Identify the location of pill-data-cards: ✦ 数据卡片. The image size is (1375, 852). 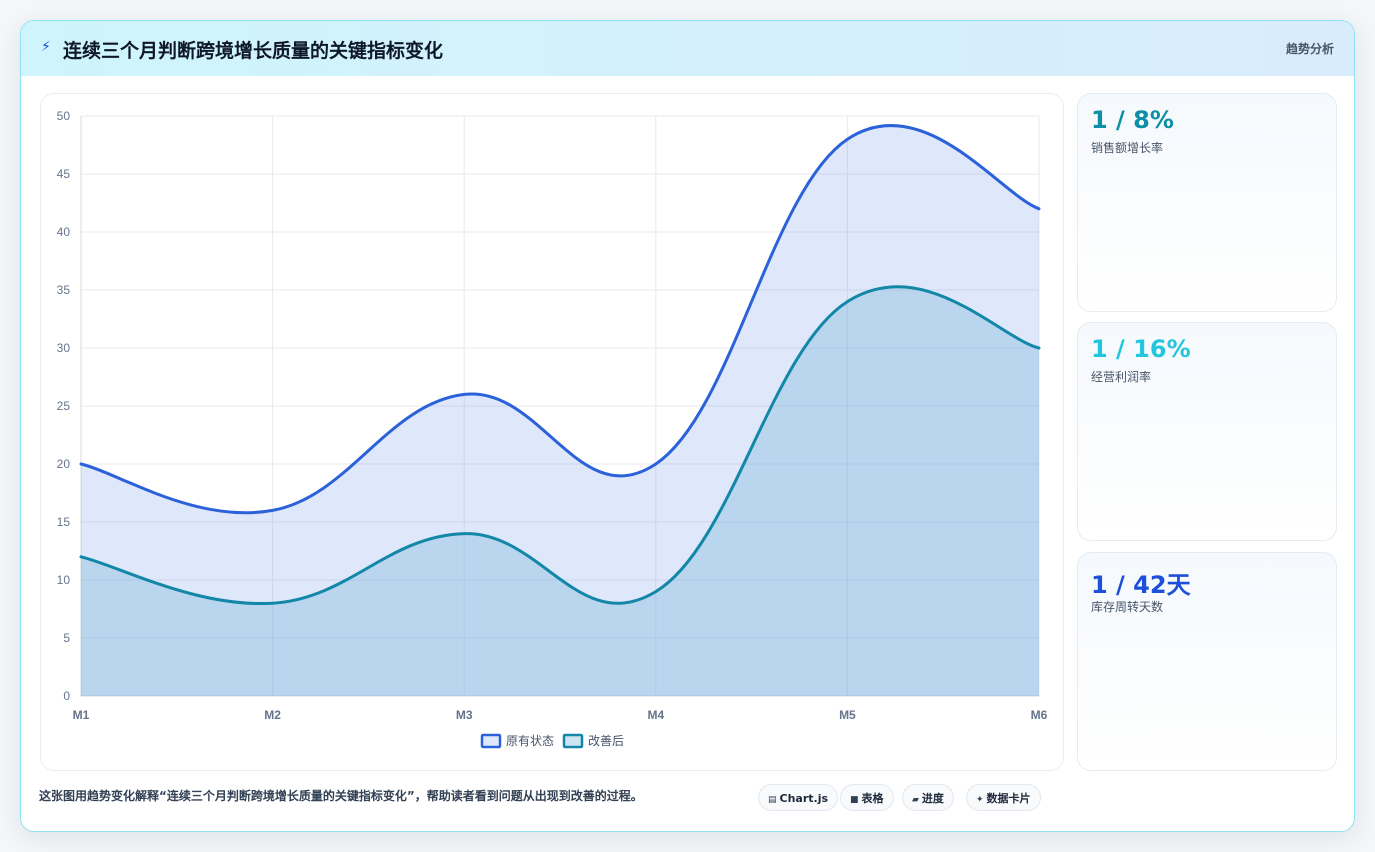
(1003, 797).